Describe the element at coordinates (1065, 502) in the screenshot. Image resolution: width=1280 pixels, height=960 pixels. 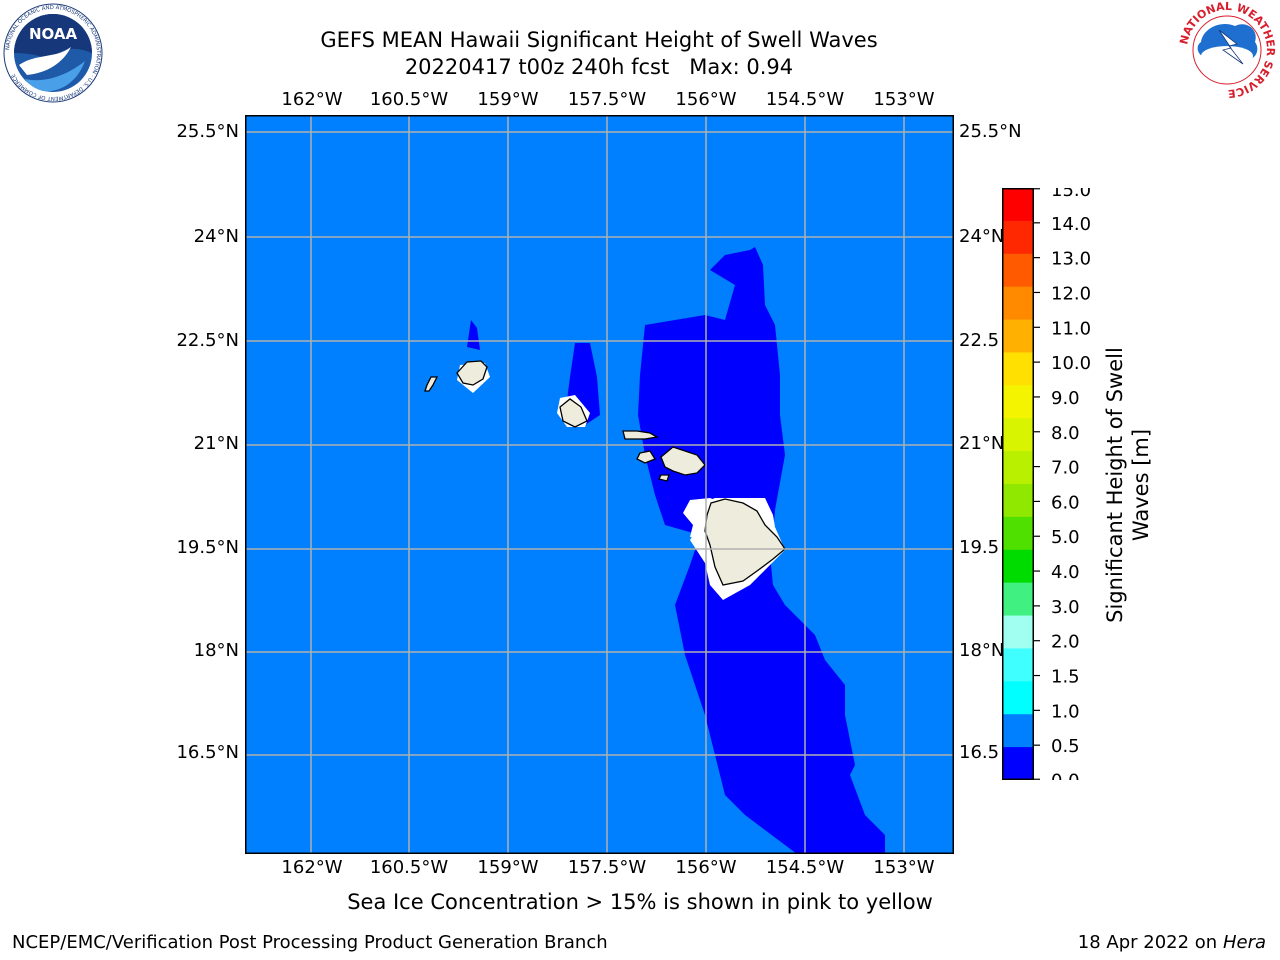
I see `colorbar-tick-label: 6.0` at that location.